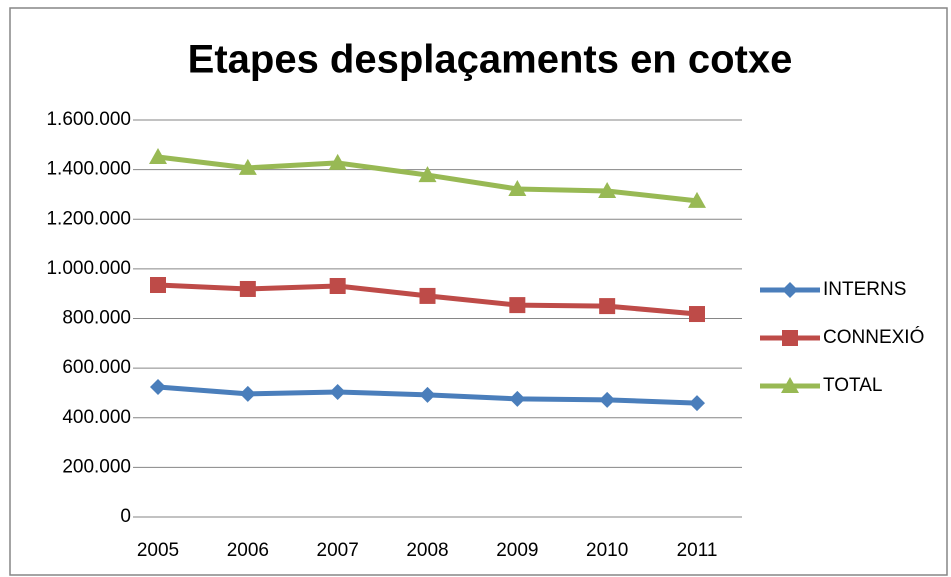 The height and width of the screenshot is (577, 951). Describe the element at coordinates (697, 550) in the screenshot. I see `x-tick-label: 2011` at that location.